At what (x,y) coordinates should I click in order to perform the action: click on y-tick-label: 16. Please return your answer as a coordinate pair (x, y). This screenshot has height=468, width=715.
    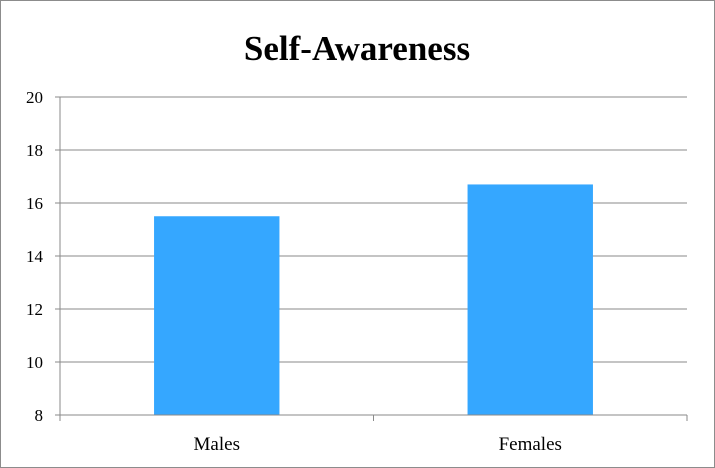
    Looking at the image, I should click on (34, 203).